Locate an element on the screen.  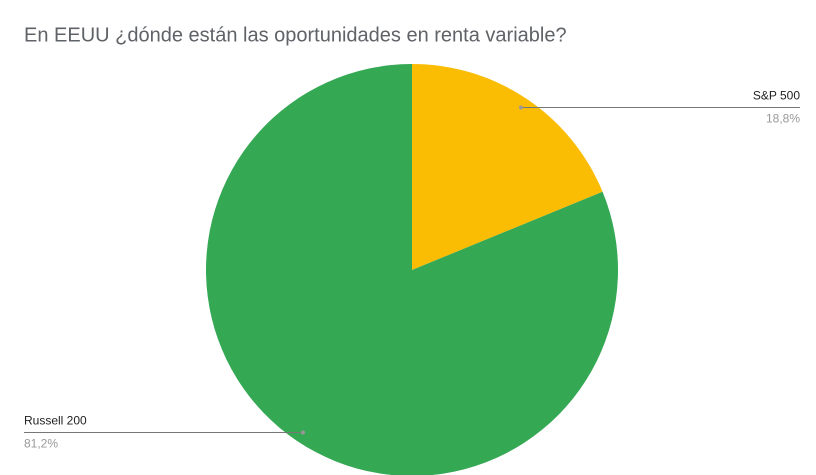
legend-label: Russell 200 is located at coordinates (55, 421).